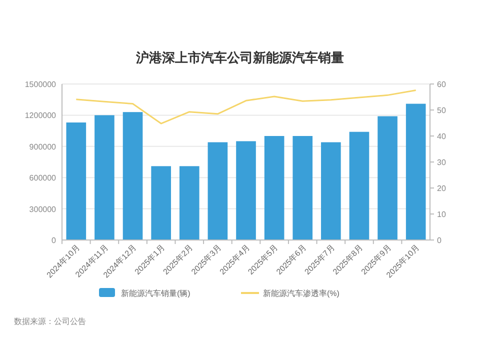 The width and height of the screenshot is (480, 339). I want to click on y2-tick-label: 0, so click(439, 240).